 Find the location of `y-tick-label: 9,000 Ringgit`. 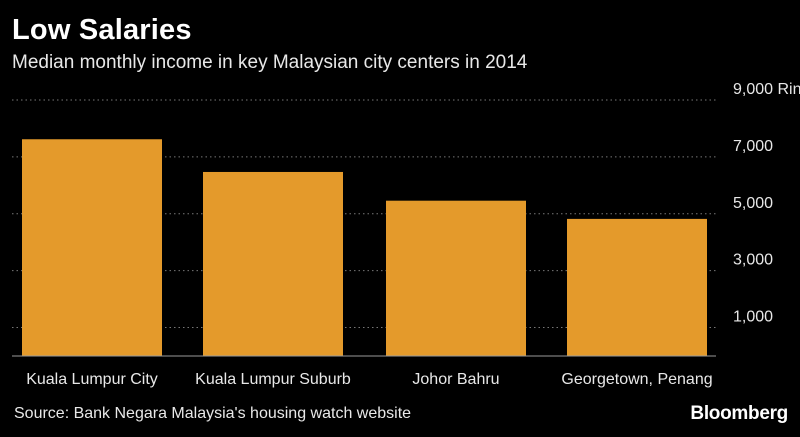

y-tick-label: 9,000 Ringgit is located at coordinates (766, 89).